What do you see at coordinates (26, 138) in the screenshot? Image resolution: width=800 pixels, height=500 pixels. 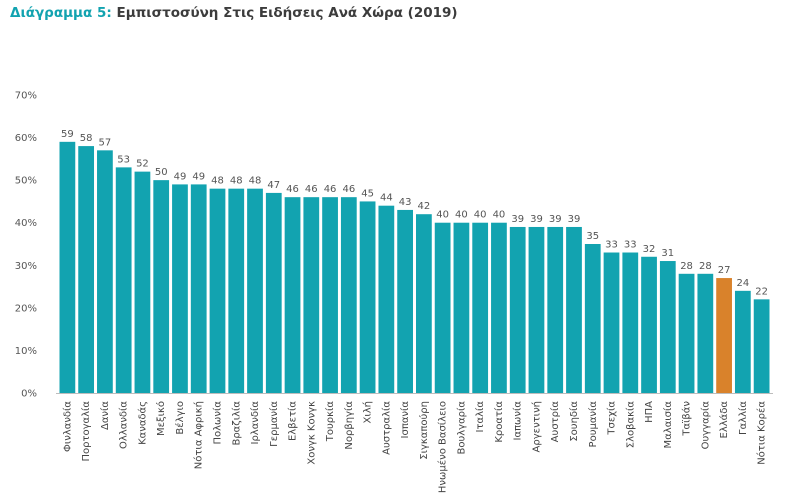 I see `y-tick-label: 60%` at bounding box center [26, 138].